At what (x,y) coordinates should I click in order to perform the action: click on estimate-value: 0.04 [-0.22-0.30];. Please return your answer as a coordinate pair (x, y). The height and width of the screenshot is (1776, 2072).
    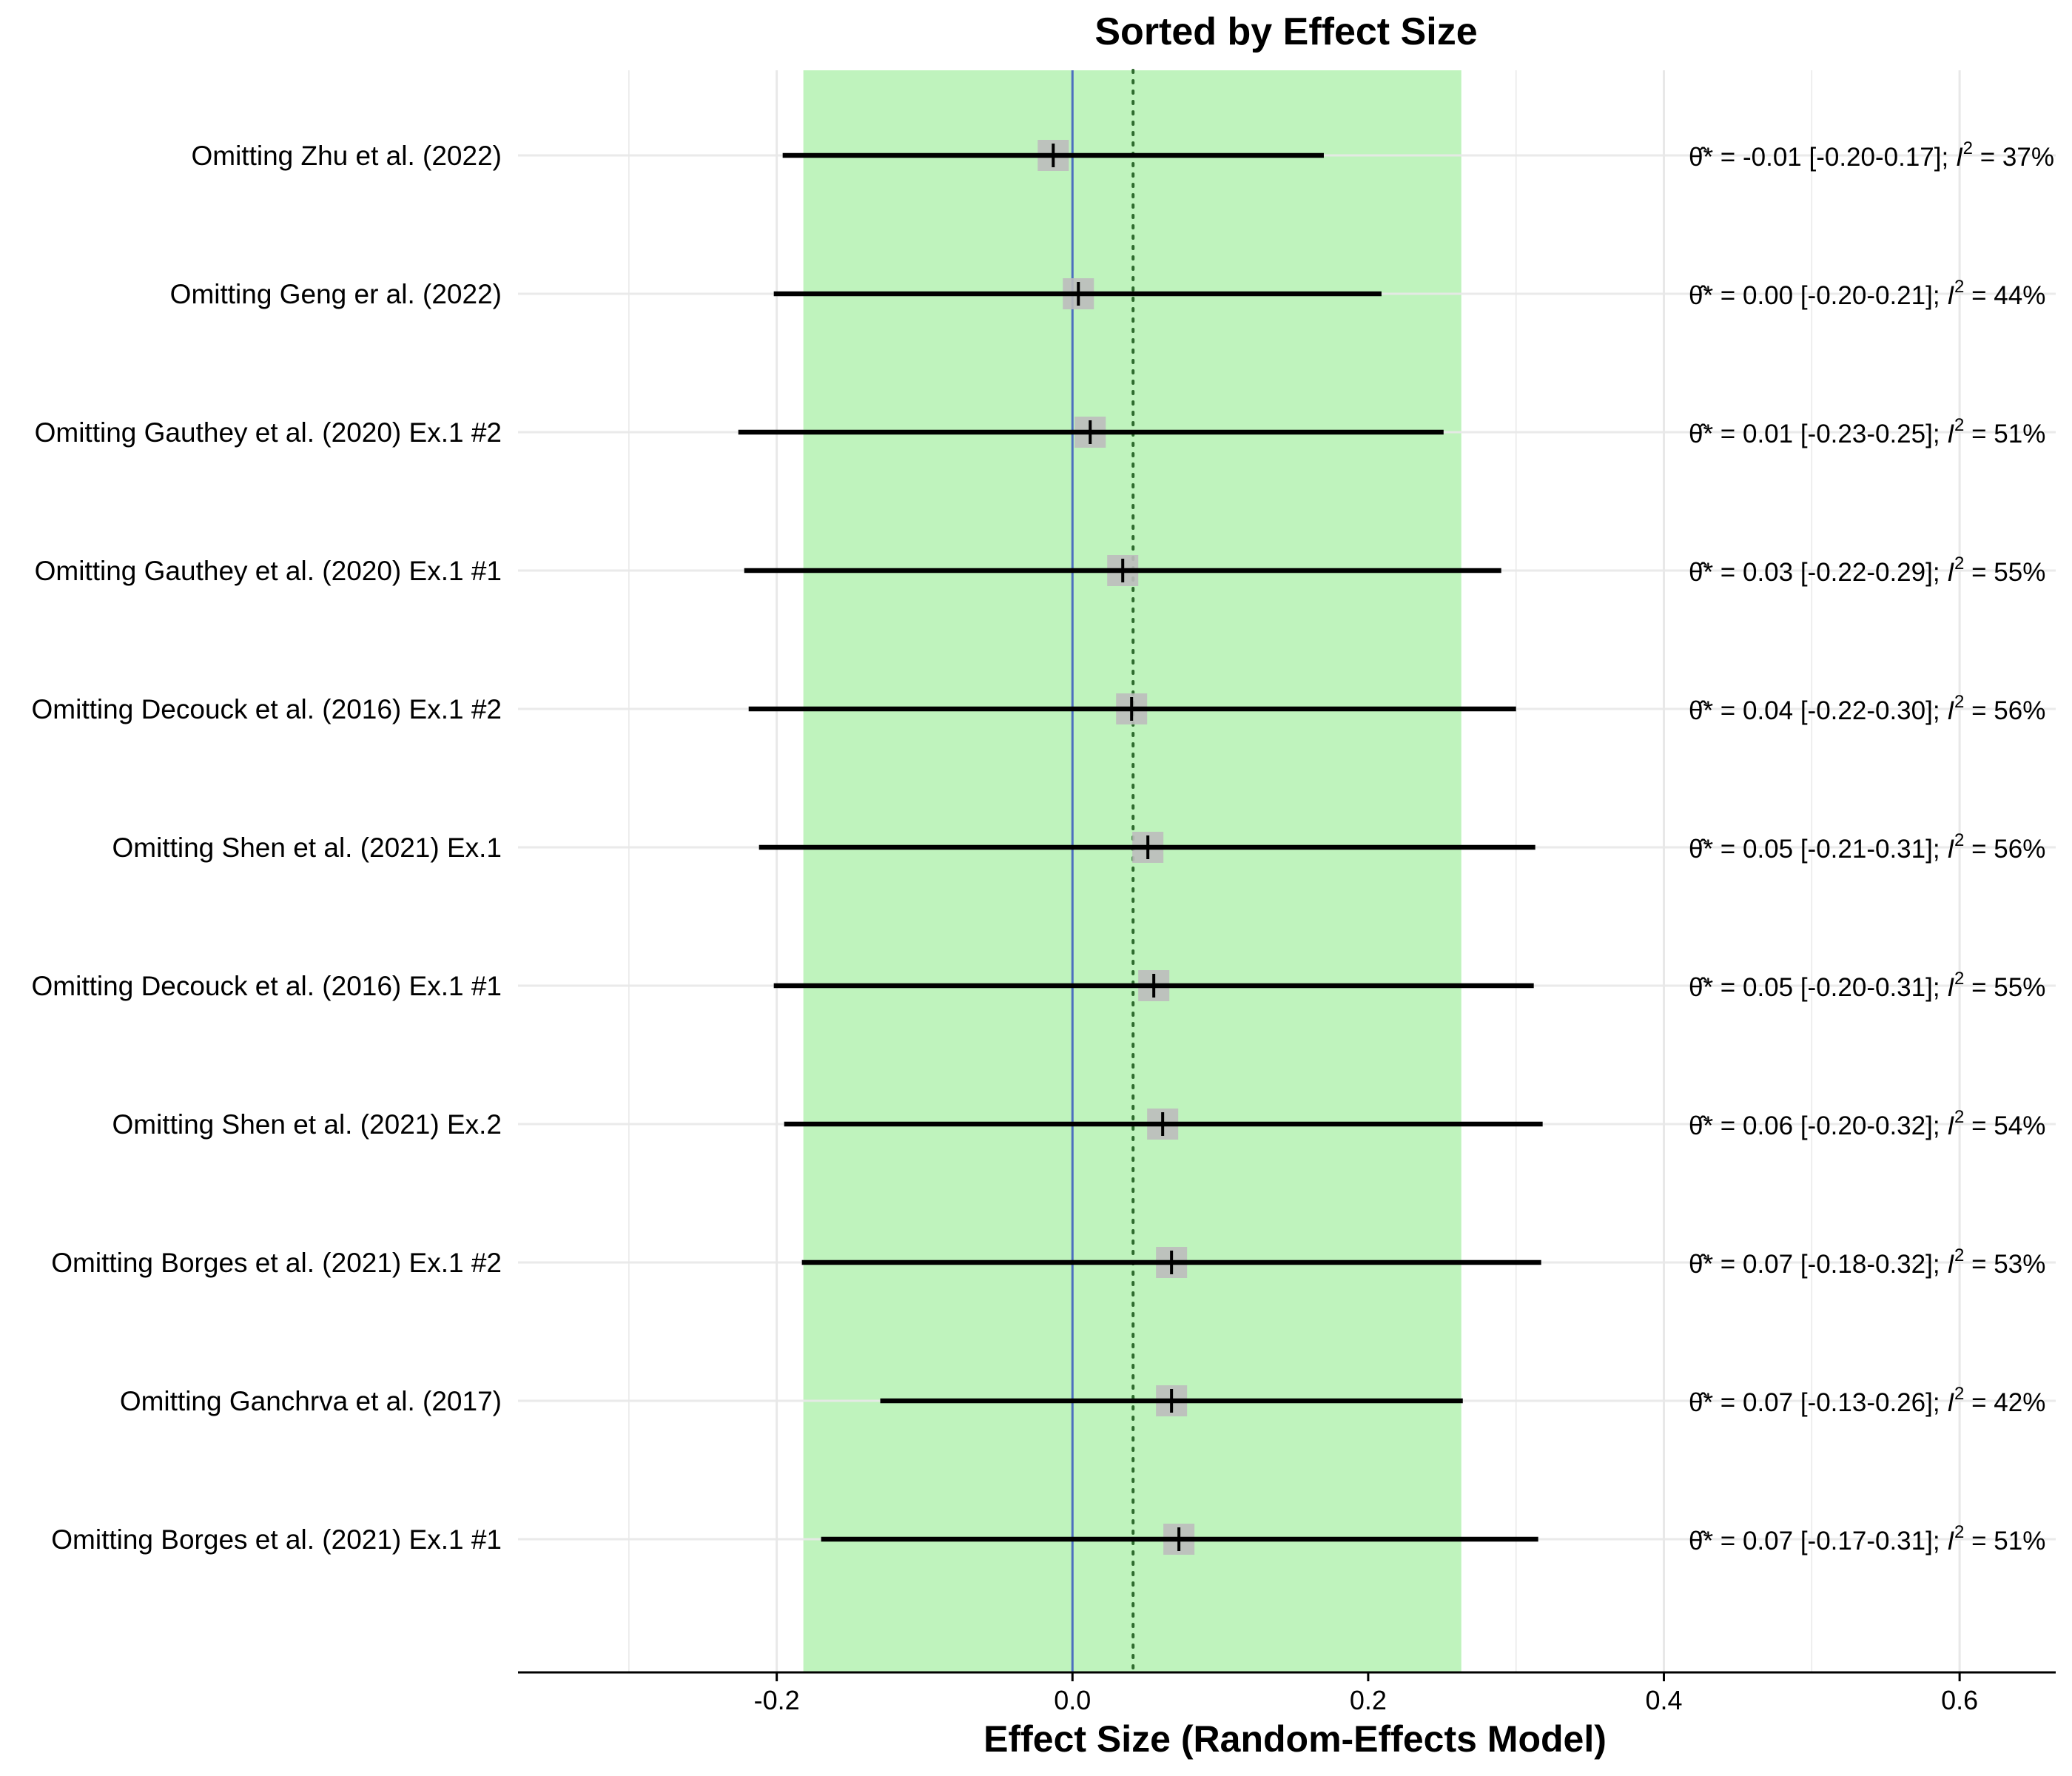
    Looking at the image, I should click on (1845, 710).